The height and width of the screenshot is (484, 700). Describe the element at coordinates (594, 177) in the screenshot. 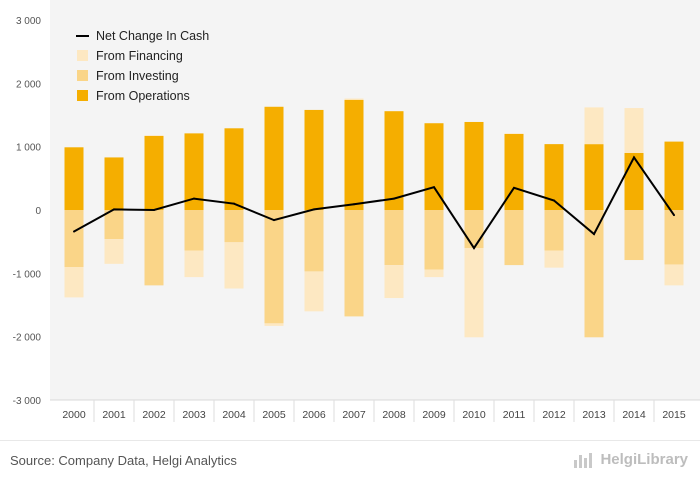

I see `bar-operations-2013` at that location.